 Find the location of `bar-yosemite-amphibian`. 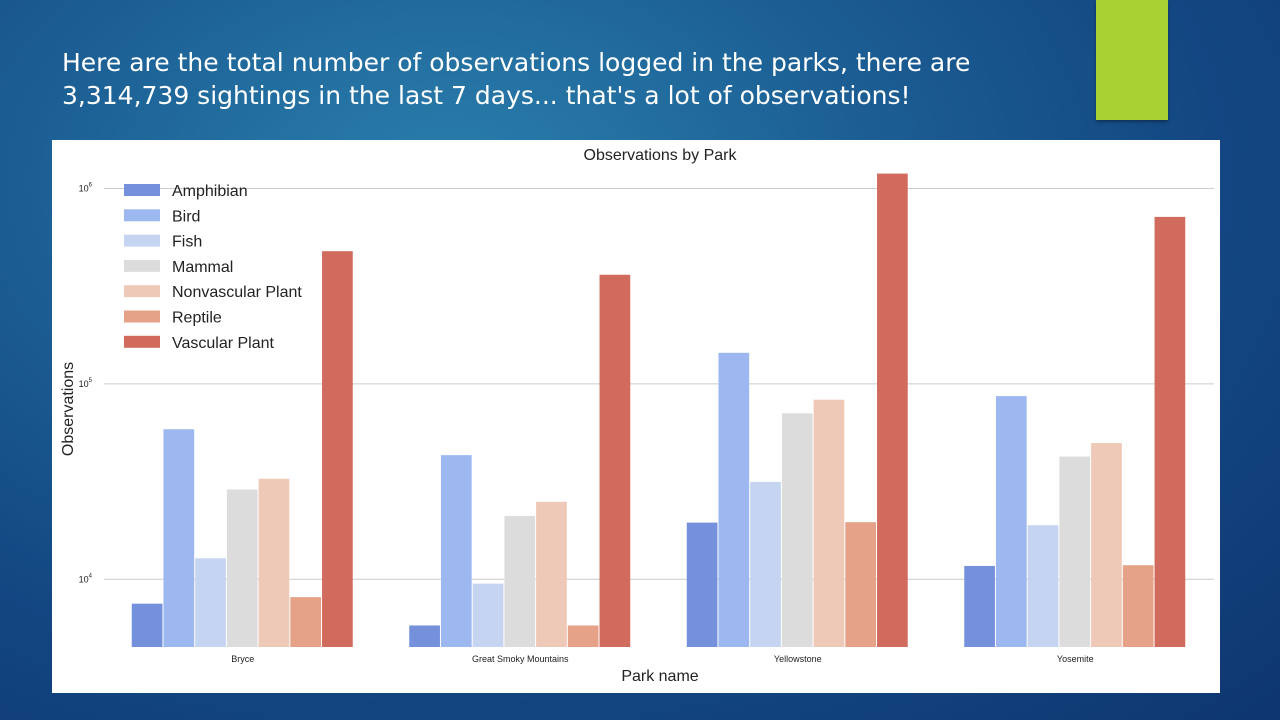

bar-yosemite-amphibian is located at coordinates (979, 606).